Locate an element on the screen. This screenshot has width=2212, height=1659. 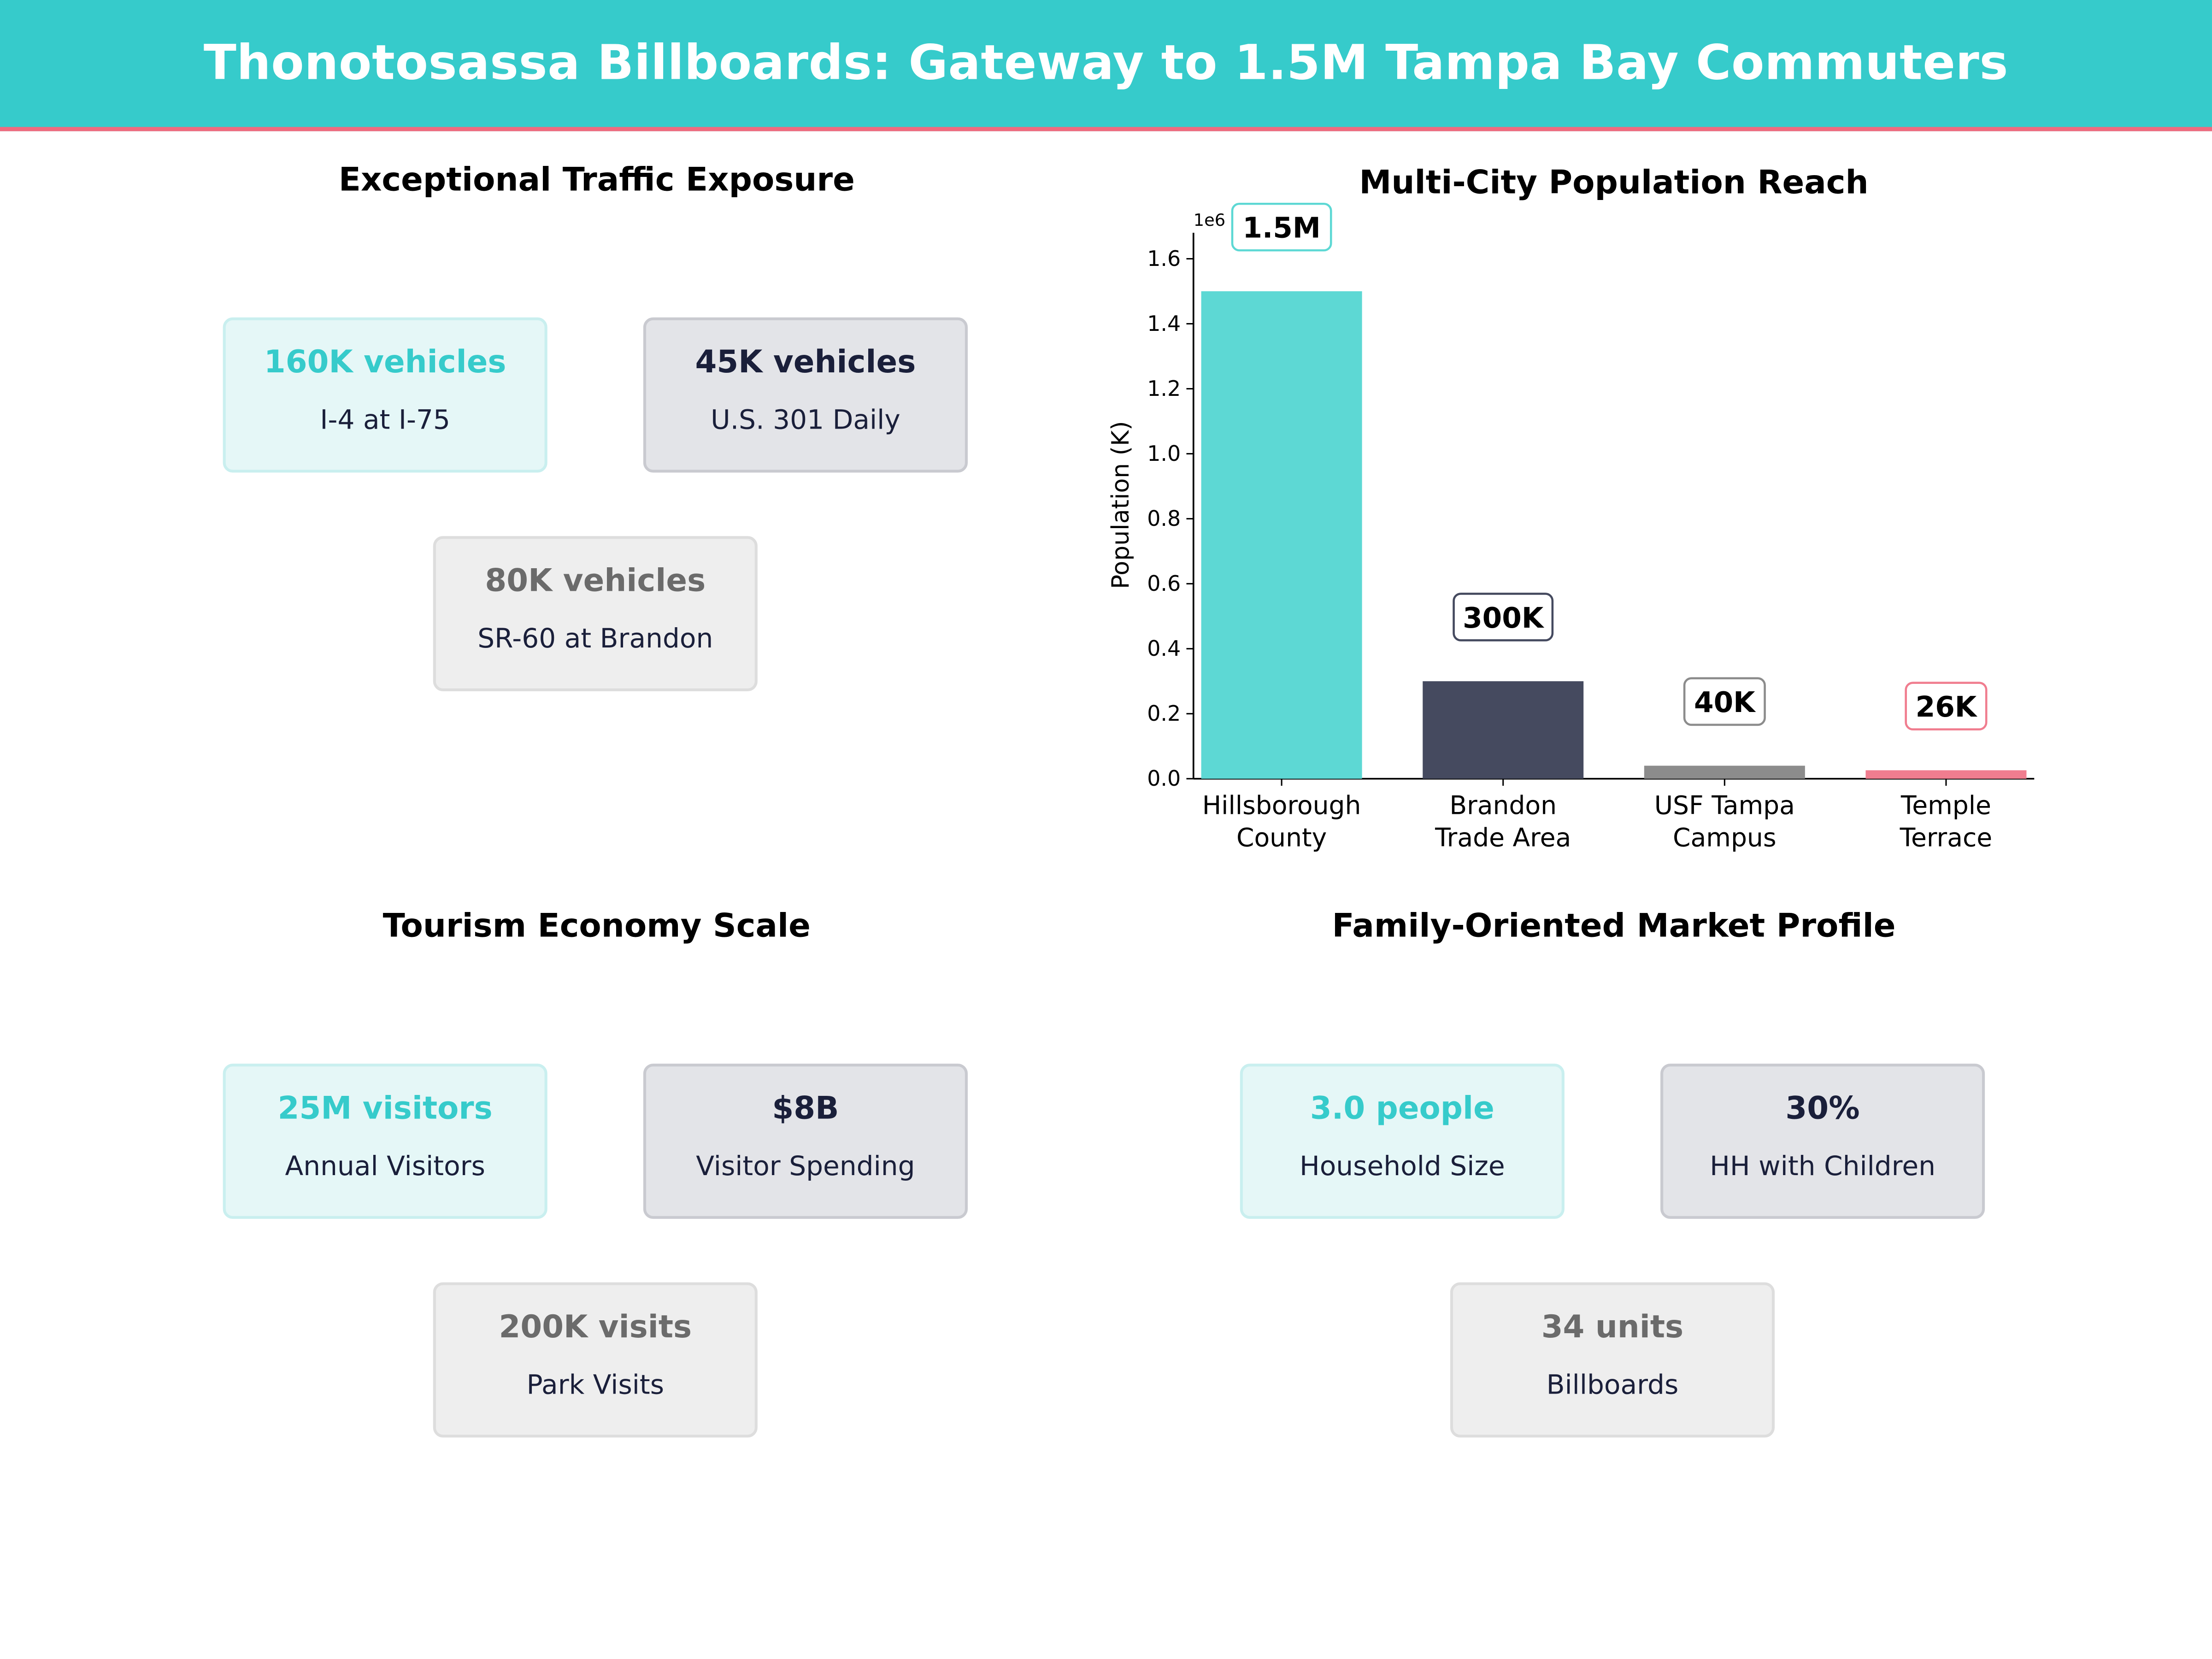
metric-label: I-4 at I-75 is located at coordinates (385, 420).